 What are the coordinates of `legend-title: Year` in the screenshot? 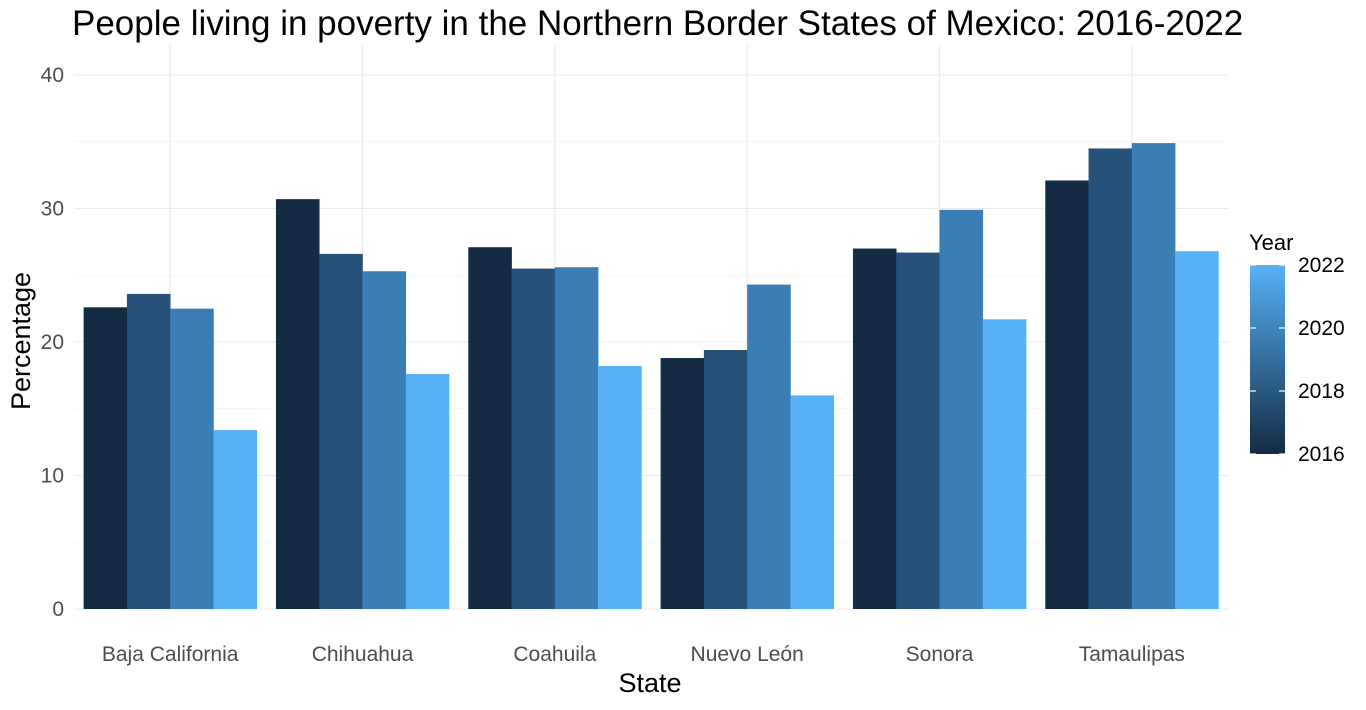 It's located at (1271, 242).